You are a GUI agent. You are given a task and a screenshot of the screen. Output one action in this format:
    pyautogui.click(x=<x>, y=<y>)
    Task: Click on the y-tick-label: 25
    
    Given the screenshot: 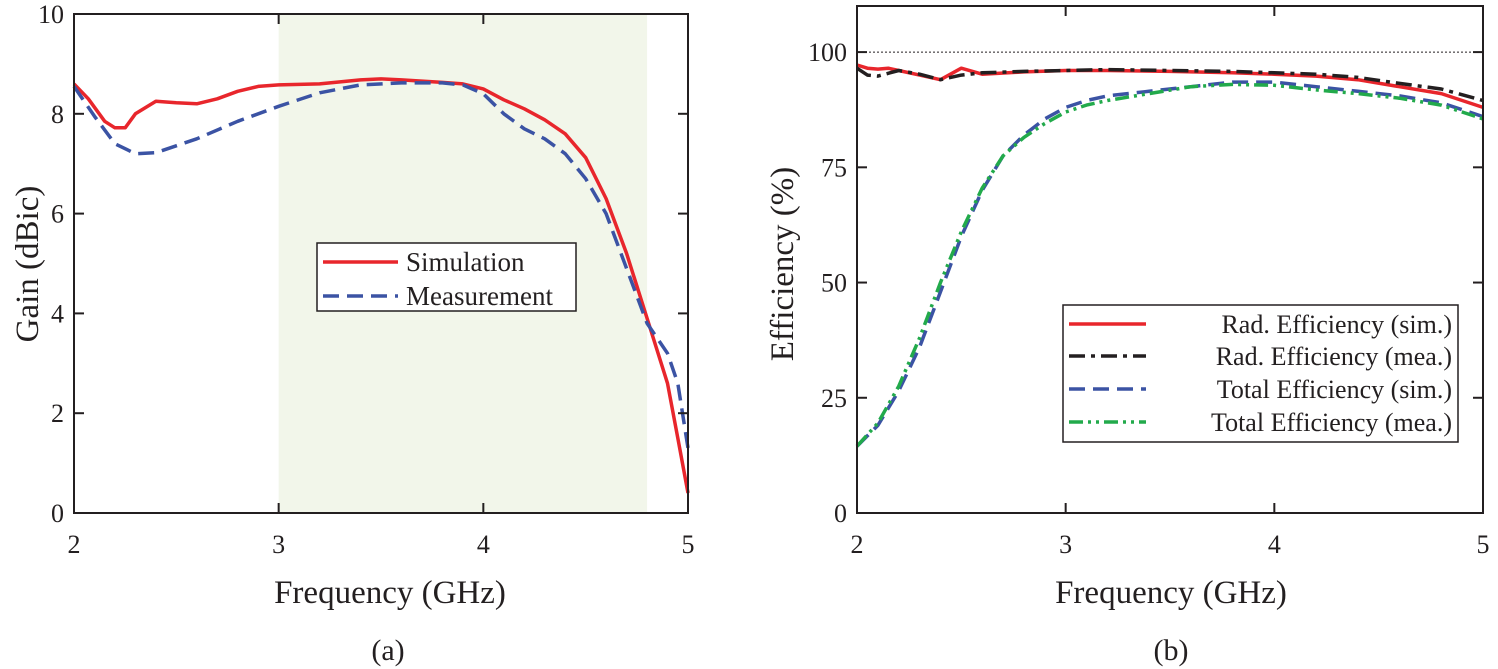 What is the action you would take?
    pyautogui.click(x=834, y=398)
    